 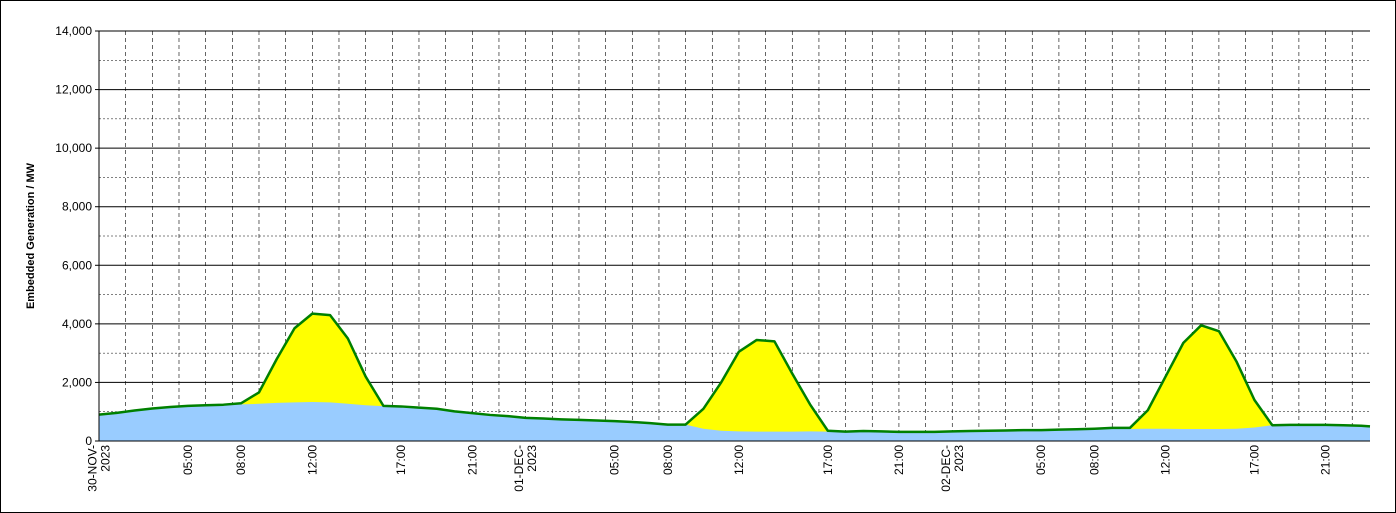 What do you see at coordinates (77, 324) in the screenshot?
I see `y-tick-label: 4,000` at bounding box center [77, 324].